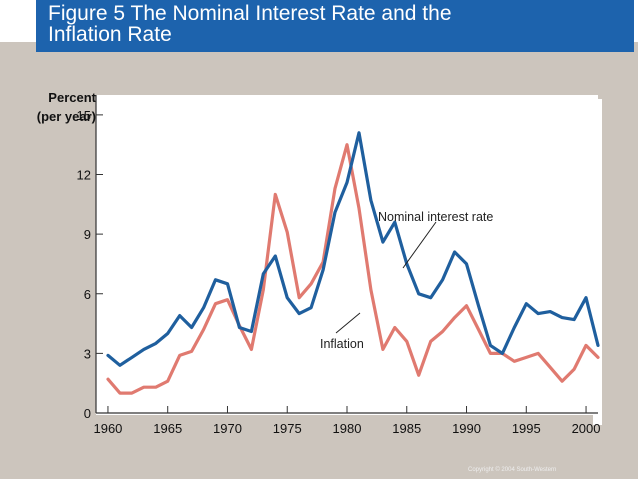 The image size is (638, 479). What do you see at coordinates (435, 217) in the screenshot?
I see `nominal-rate-annotation: Nominal interest rate` at bounding box center [435, 217].